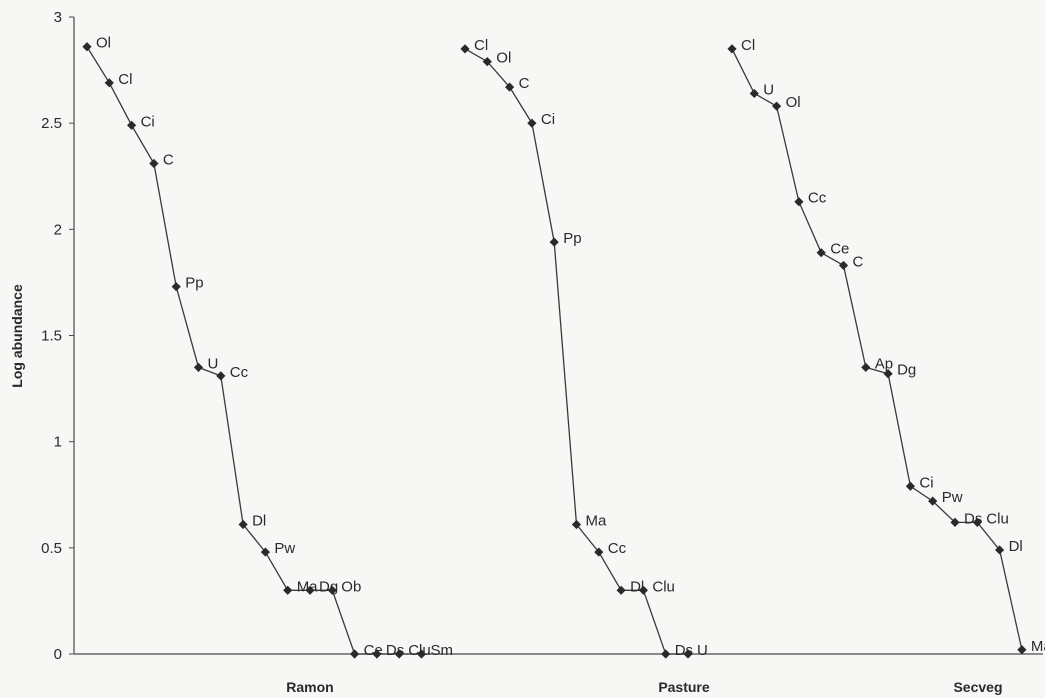 Image resolution: width=1045 pixels, height=698 pixels. What do you see at coordinates (351, 586) in the screenshot?
I see `data-point-label: Ob` at bounding box center [351, 586].